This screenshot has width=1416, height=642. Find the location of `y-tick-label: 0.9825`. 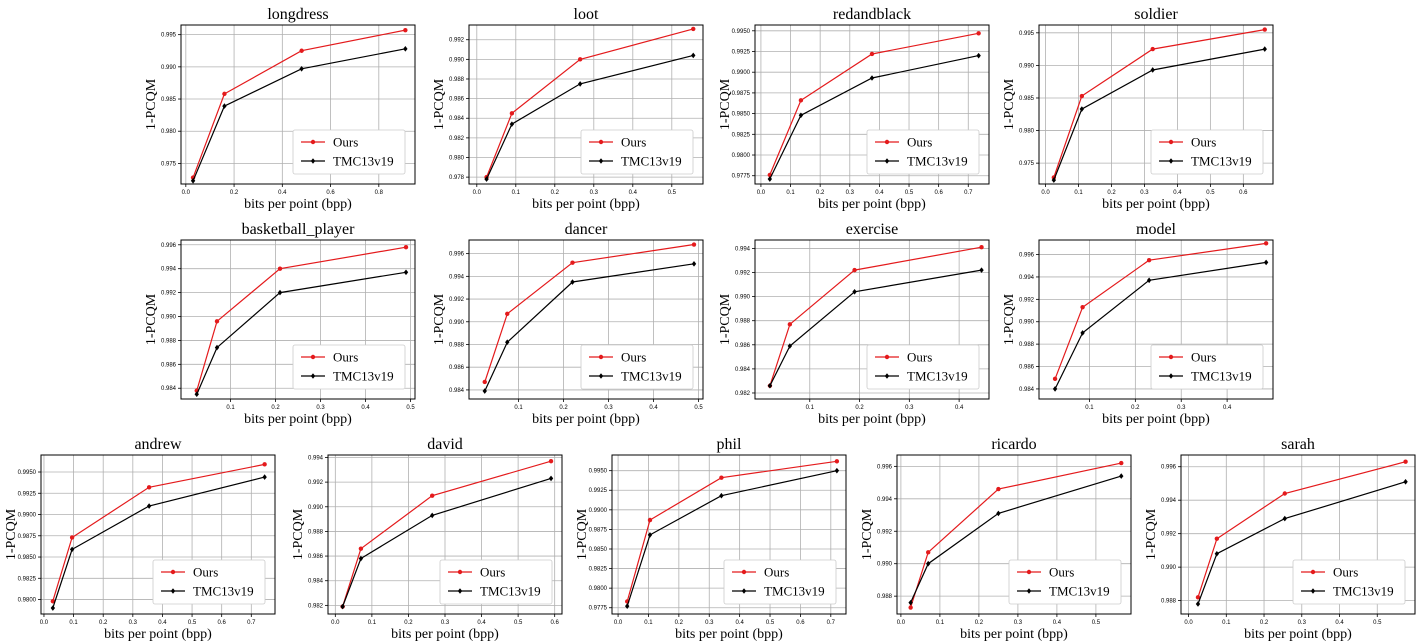

y-tick-label: 0.9825 is located at coordinates (598, 570).